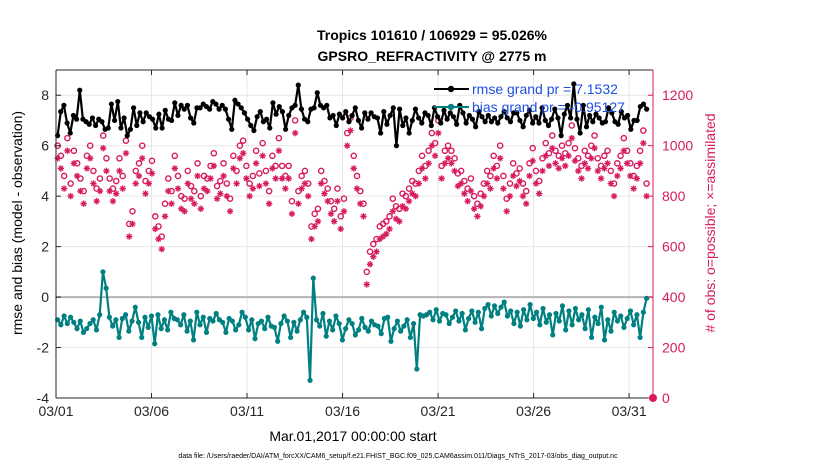  Describe the element at coordinates (45, 297) in the screenshot. I see `y-tick-label-left: 0` at that location.